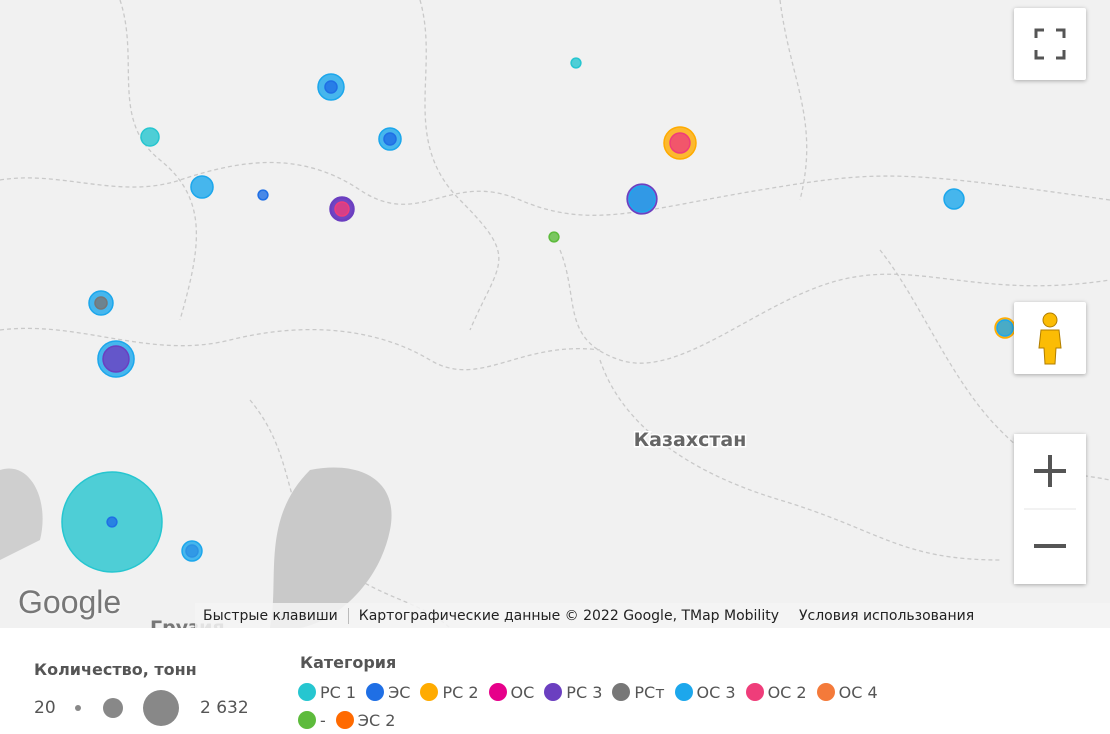  What do you see at coordinates (70, 602) in the screenshot?
I see `google-logo: Google` at bounding box center [70, 602].